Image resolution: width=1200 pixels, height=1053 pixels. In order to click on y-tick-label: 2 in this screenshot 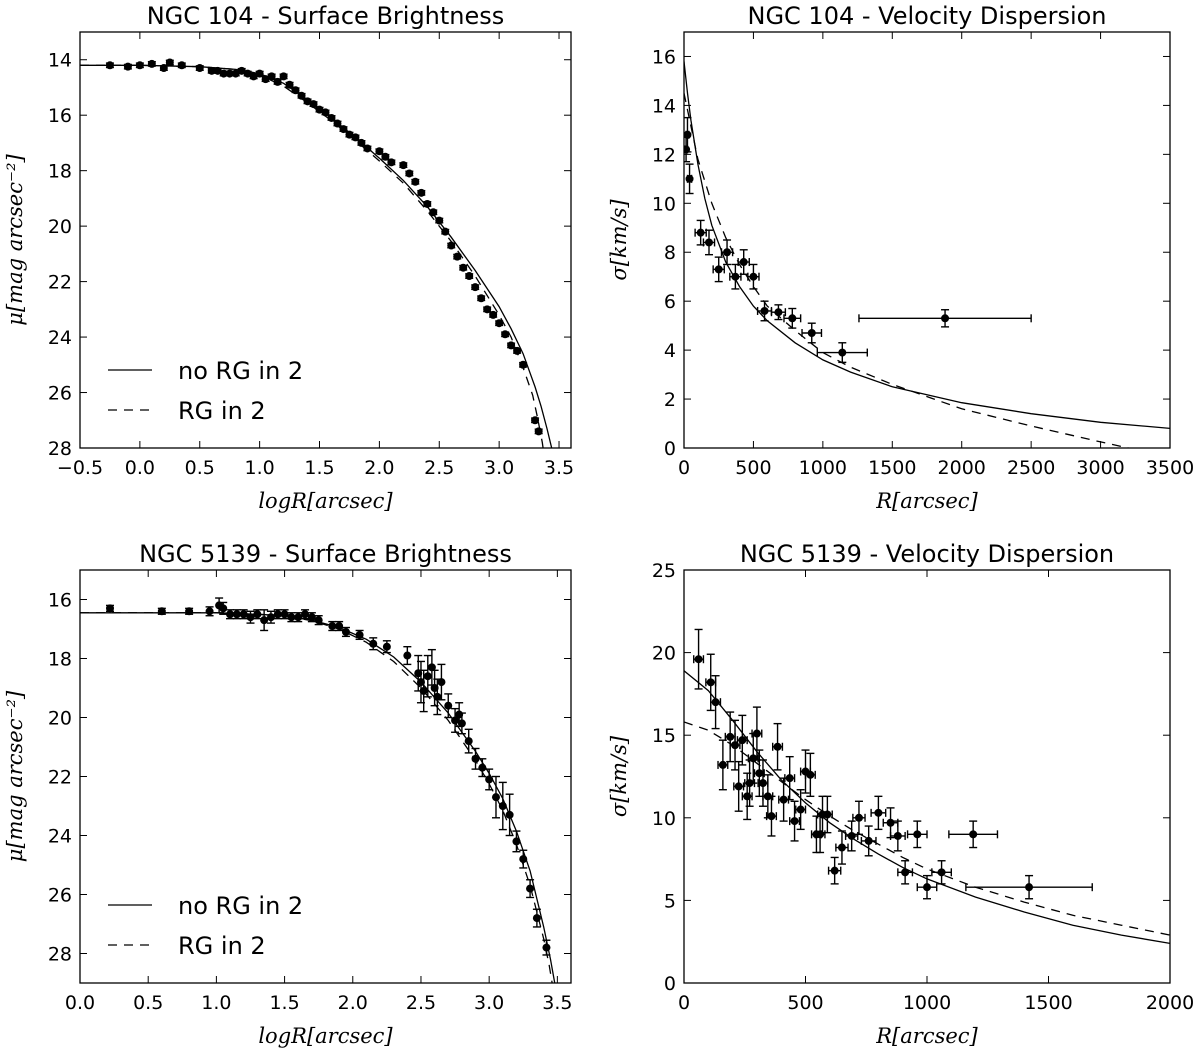, I will do `click(670, 400)`.